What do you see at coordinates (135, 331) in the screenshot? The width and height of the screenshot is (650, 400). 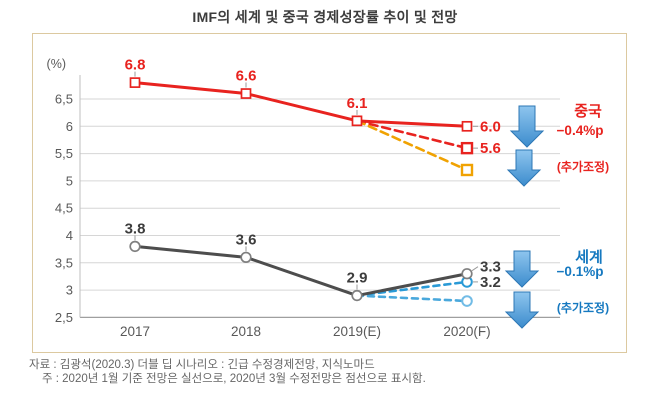 I see `x-axis-label: 2017` at bounding box center [135, 331].